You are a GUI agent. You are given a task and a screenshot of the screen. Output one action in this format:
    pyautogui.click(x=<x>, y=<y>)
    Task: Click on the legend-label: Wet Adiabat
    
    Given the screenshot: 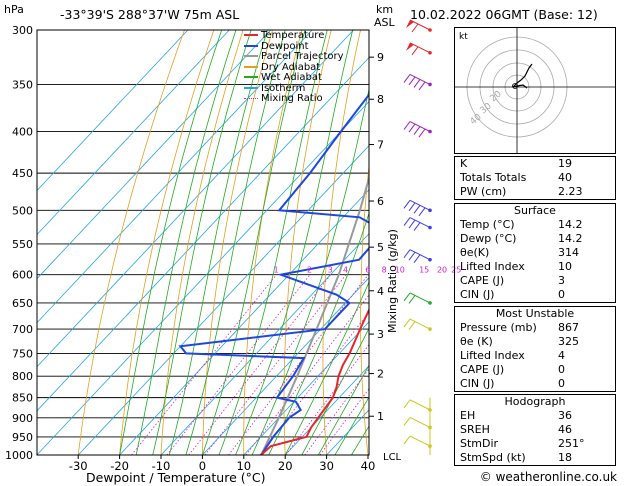 What is the action you would take?
    pyautogui.click(x=291, y=77)
    